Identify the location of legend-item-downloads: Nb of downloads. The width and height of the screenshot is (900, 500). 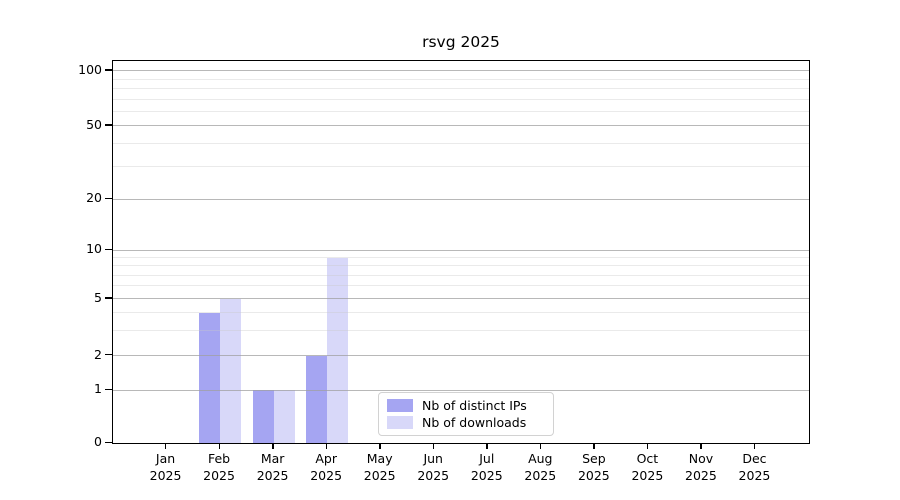
(466, 422).